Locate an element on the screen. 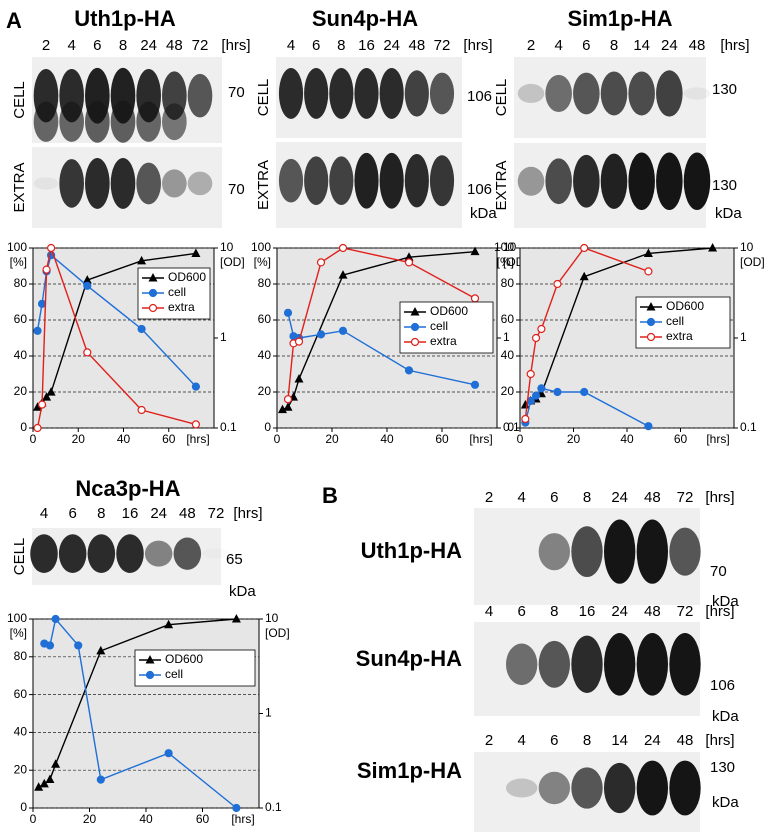 The height and width of the screenshot is (834, 773). row-label: CELL is located at coordinates (19, 100).